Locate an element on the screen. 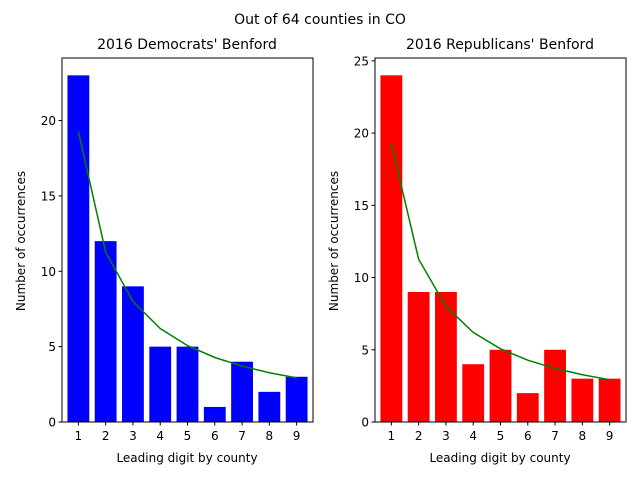 The height and width of the screenshot is (480, 640). y-tick-label: 25 is located at coordinates (361, 61).